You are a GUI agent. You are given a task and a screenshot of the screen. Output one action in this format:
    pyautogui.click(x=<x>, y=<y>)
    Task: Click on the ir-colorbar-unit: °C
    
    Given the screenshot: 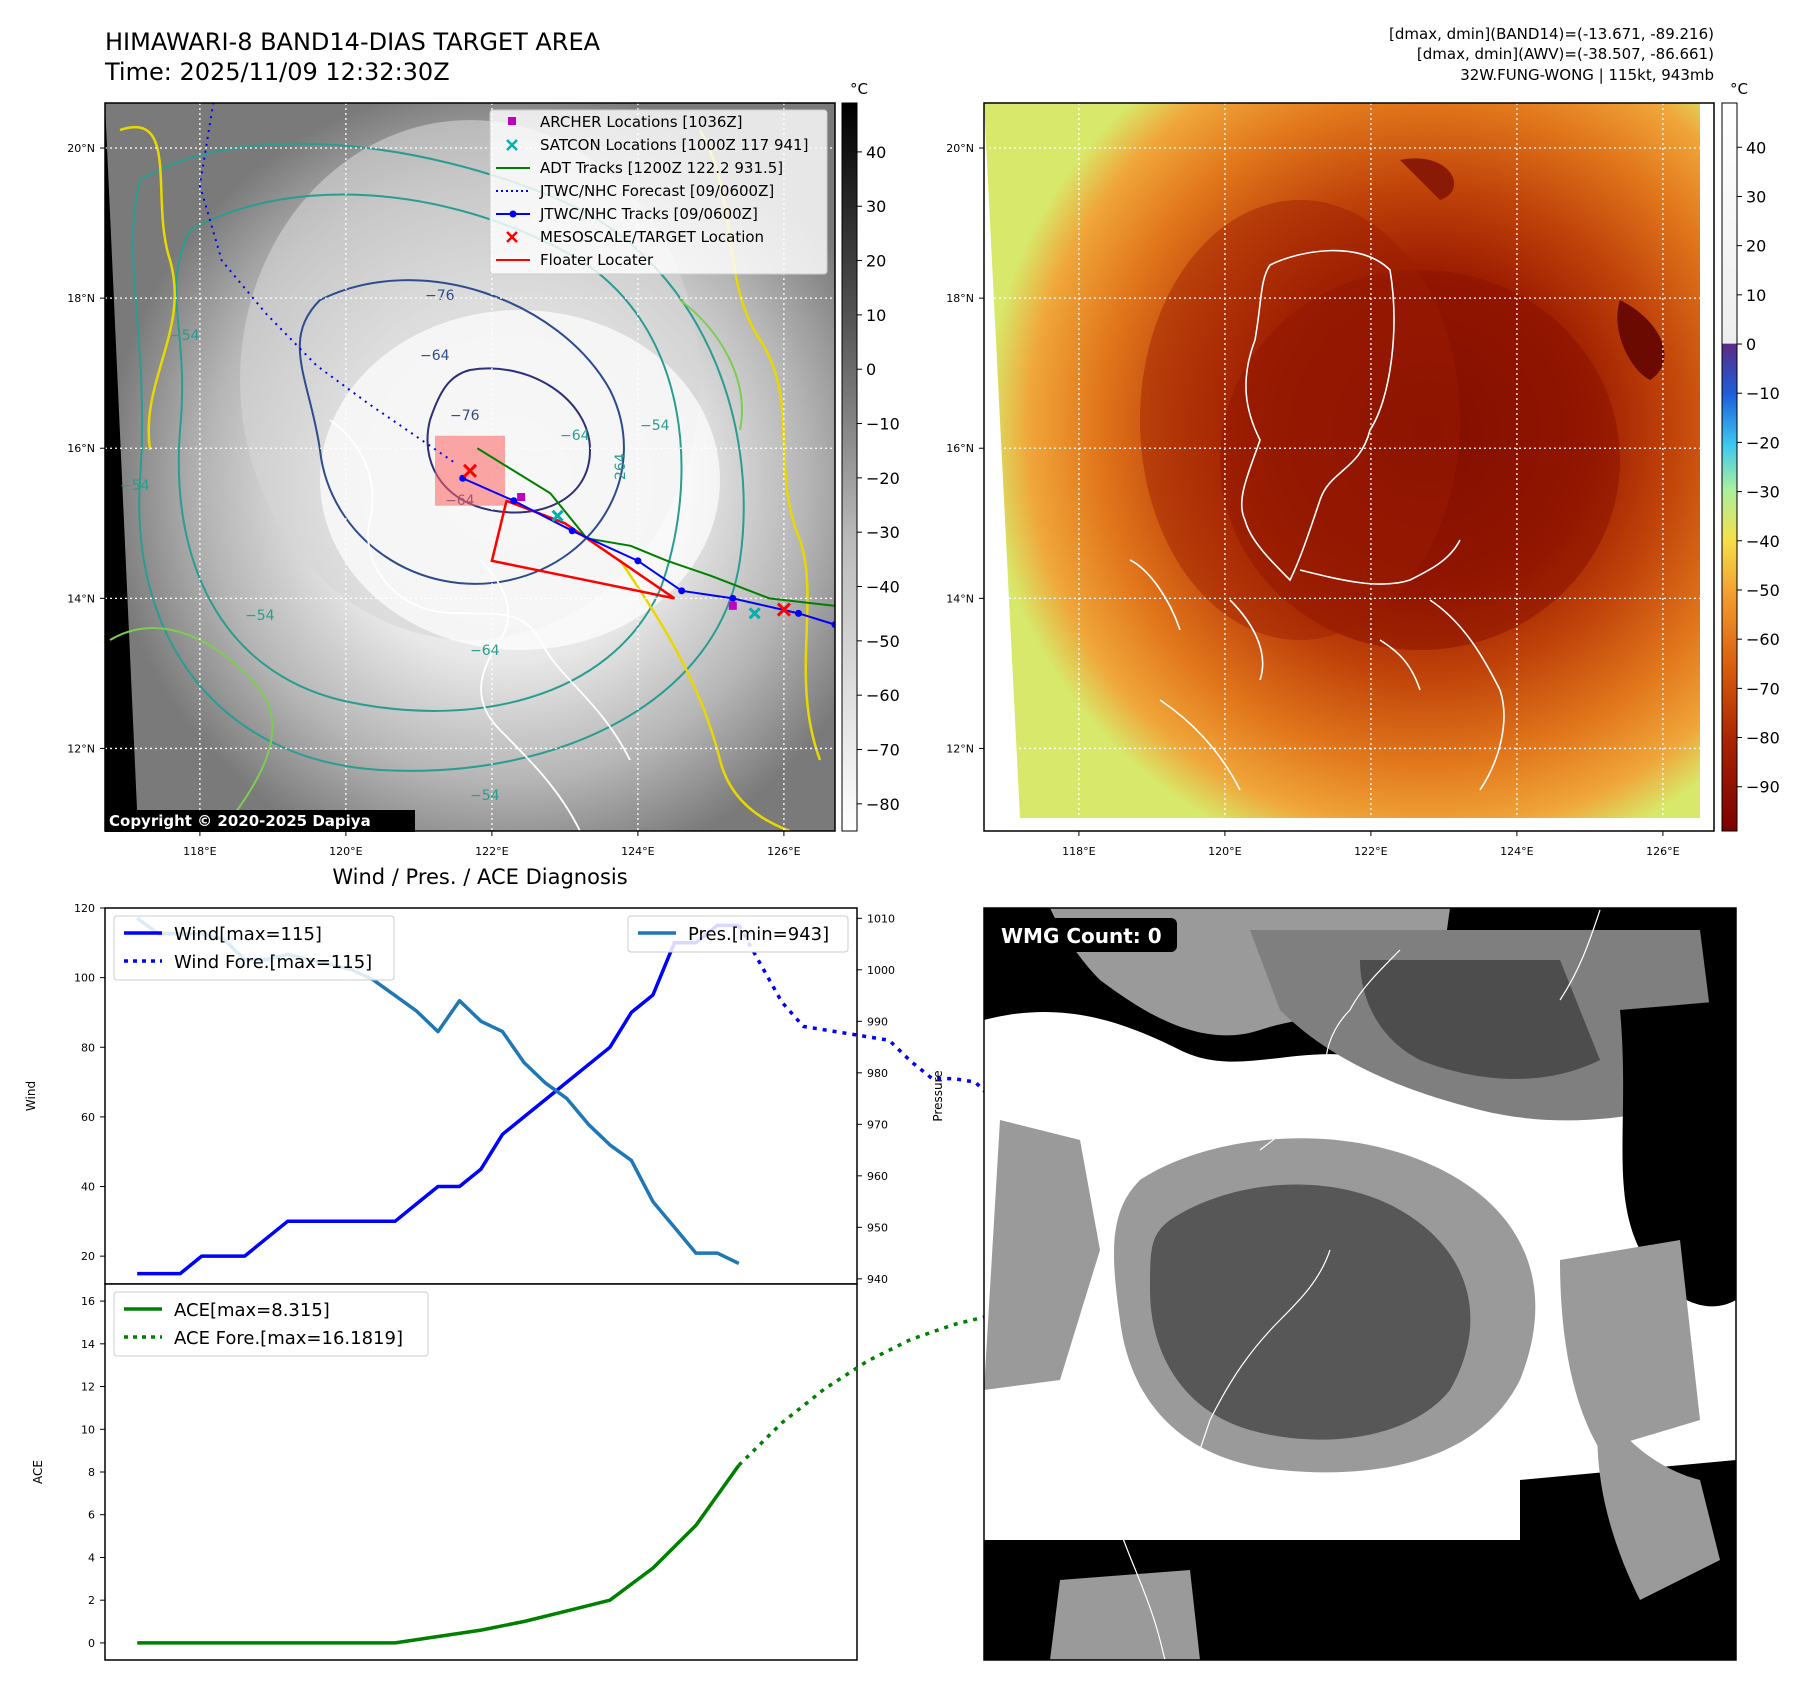 What is the action you would take?
    pyautogui.click(x=859, y=89)
    